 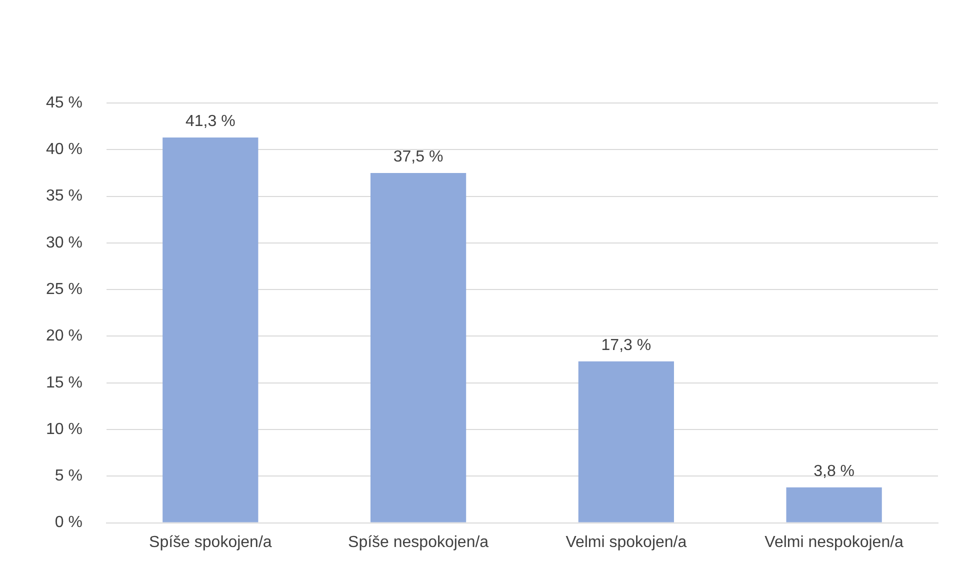 What do you see at coordinates (418, 542) in the screenshot?
I see `x-tick-label: Spíše nespokojen/a` at bounding box center [418, 542].